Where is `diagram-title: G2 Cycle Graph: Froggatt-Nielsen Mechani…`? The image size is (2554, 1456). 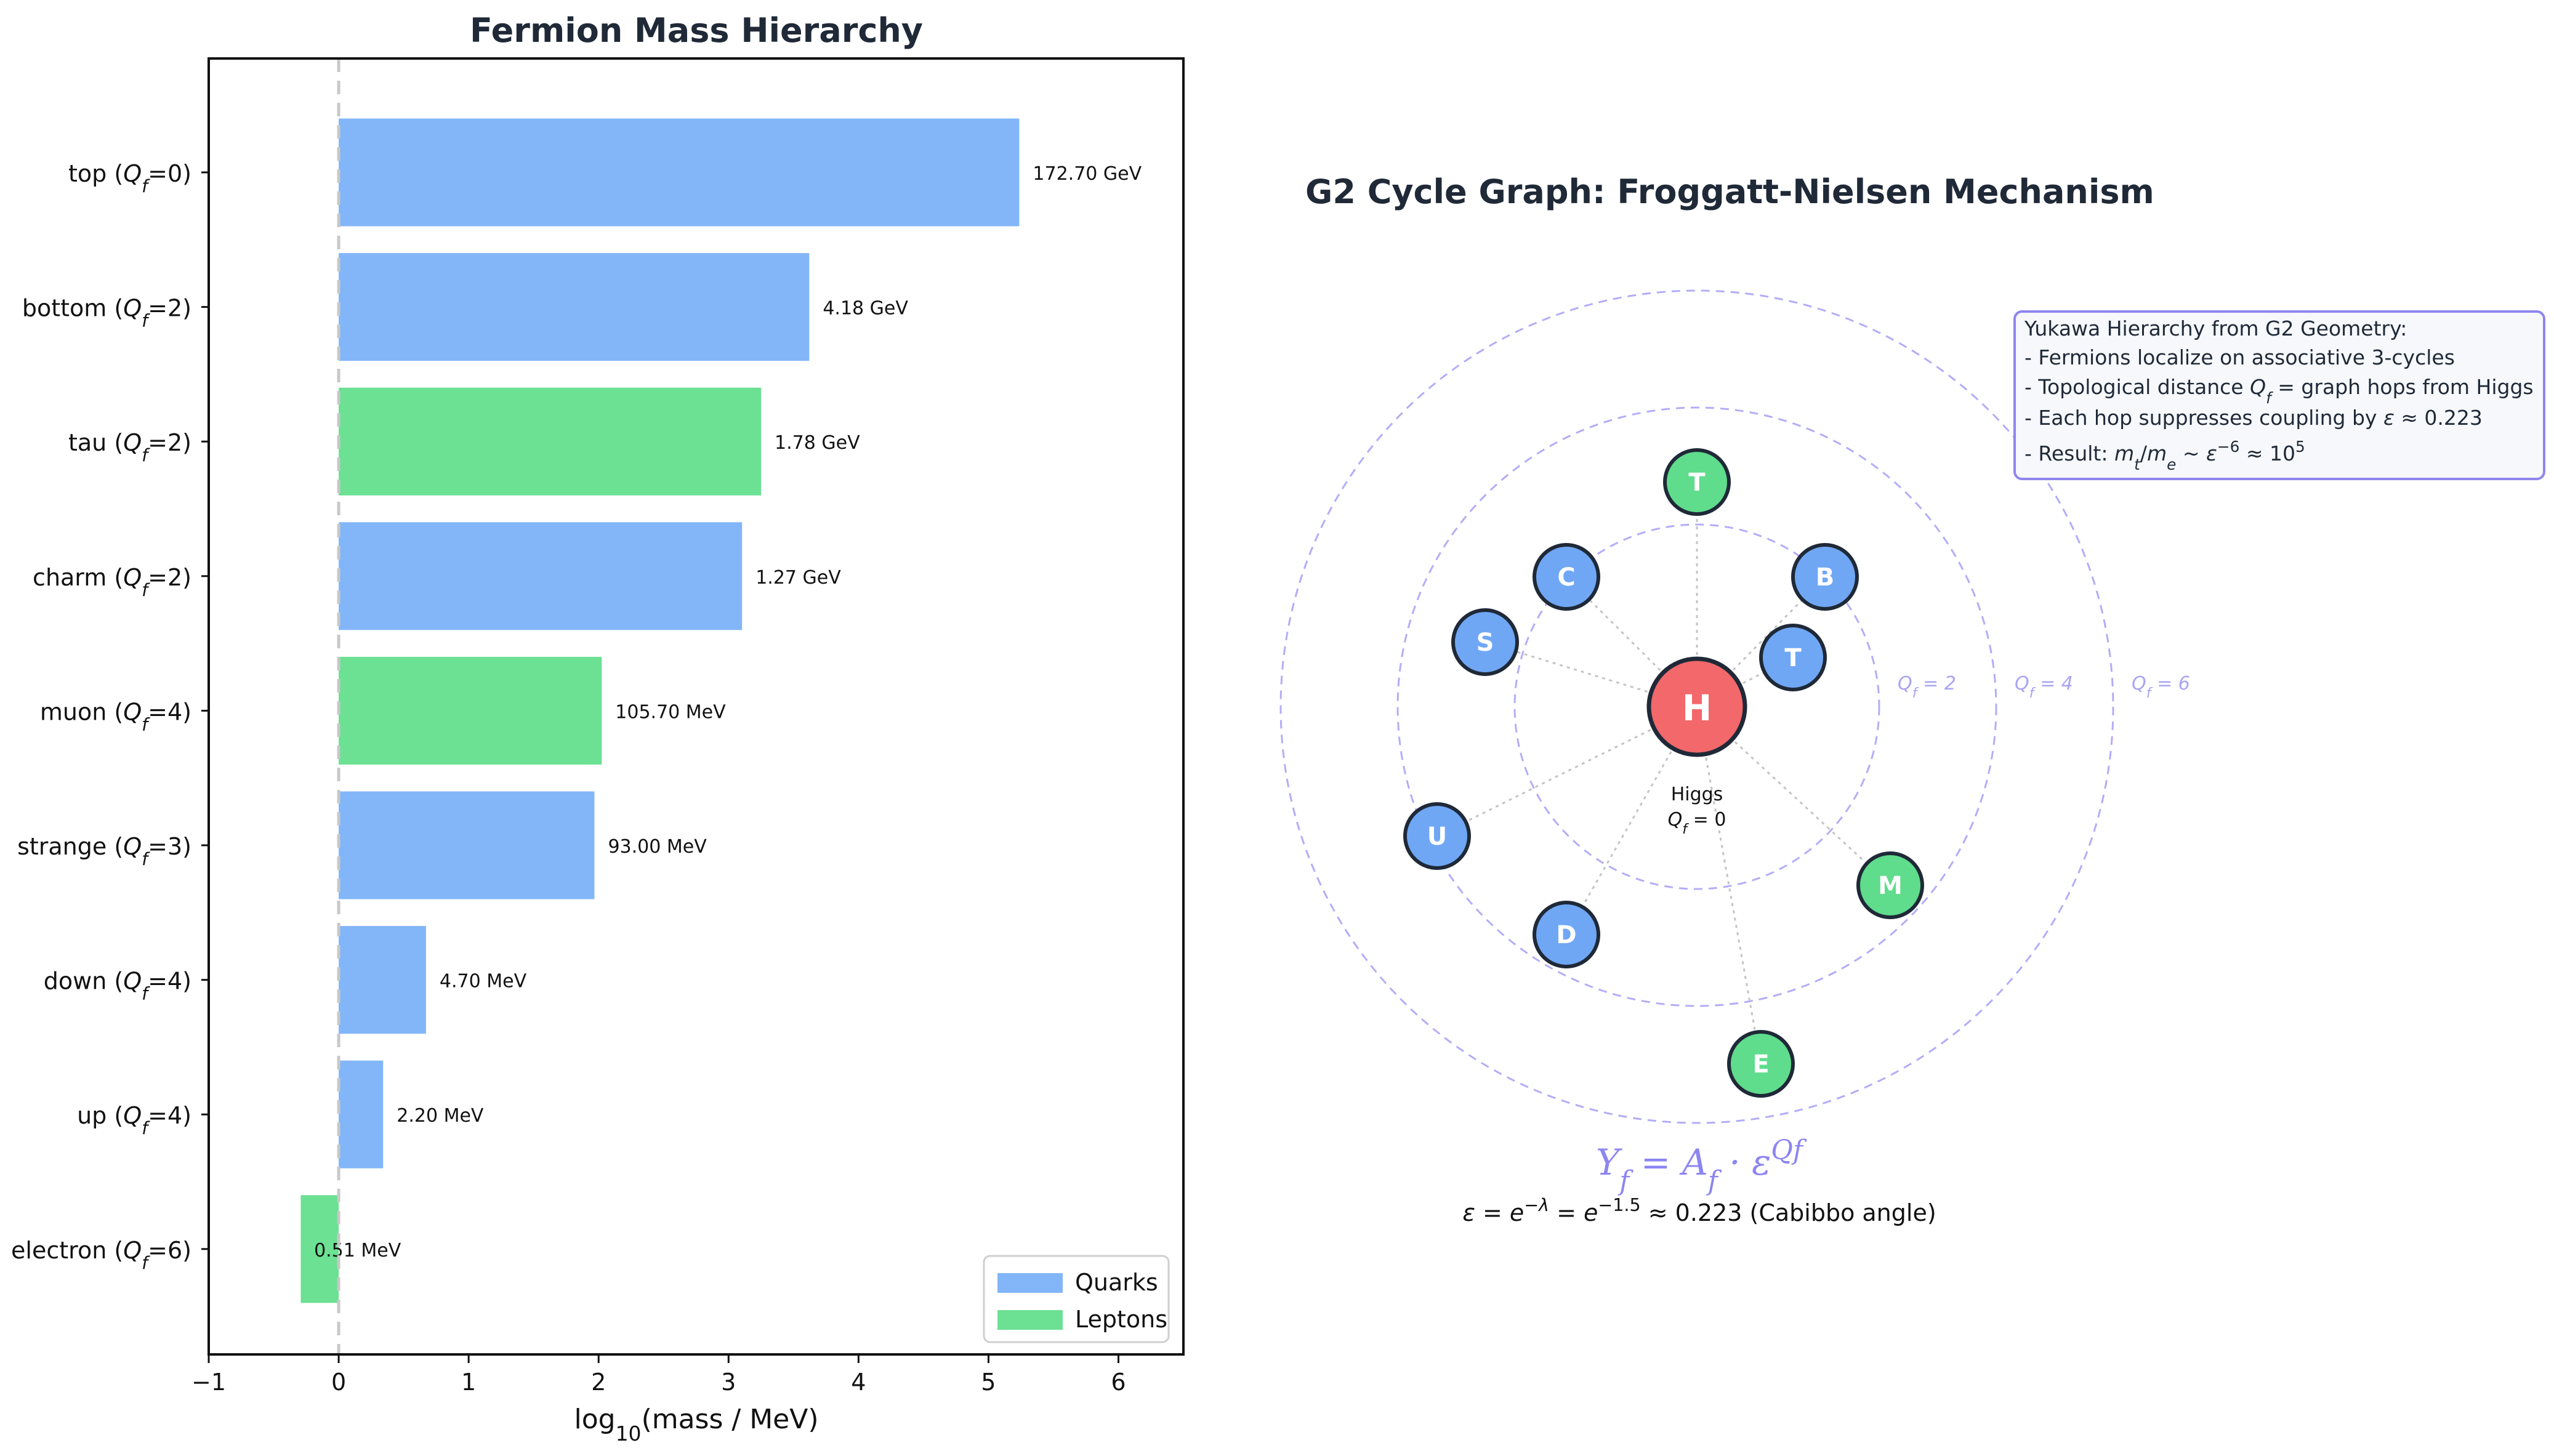
diagram-title: G2 Cycle Graph: Froggatt-Nielsen Mechani… is located at coordinates (1729, 191).